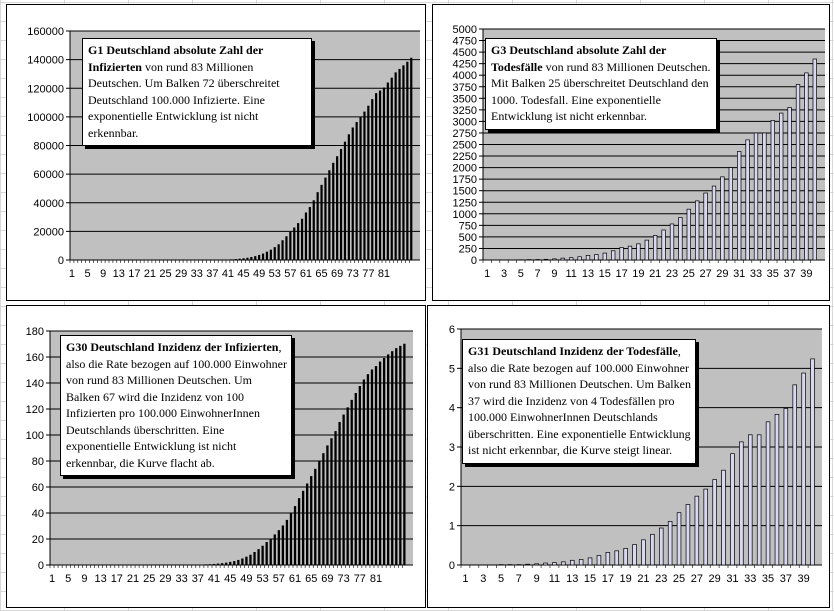 The width and height of the screenshot is (834, 611). I want to click on note-g3-title: G3 Deutschland absolute Zahl der, so click(579, 50).